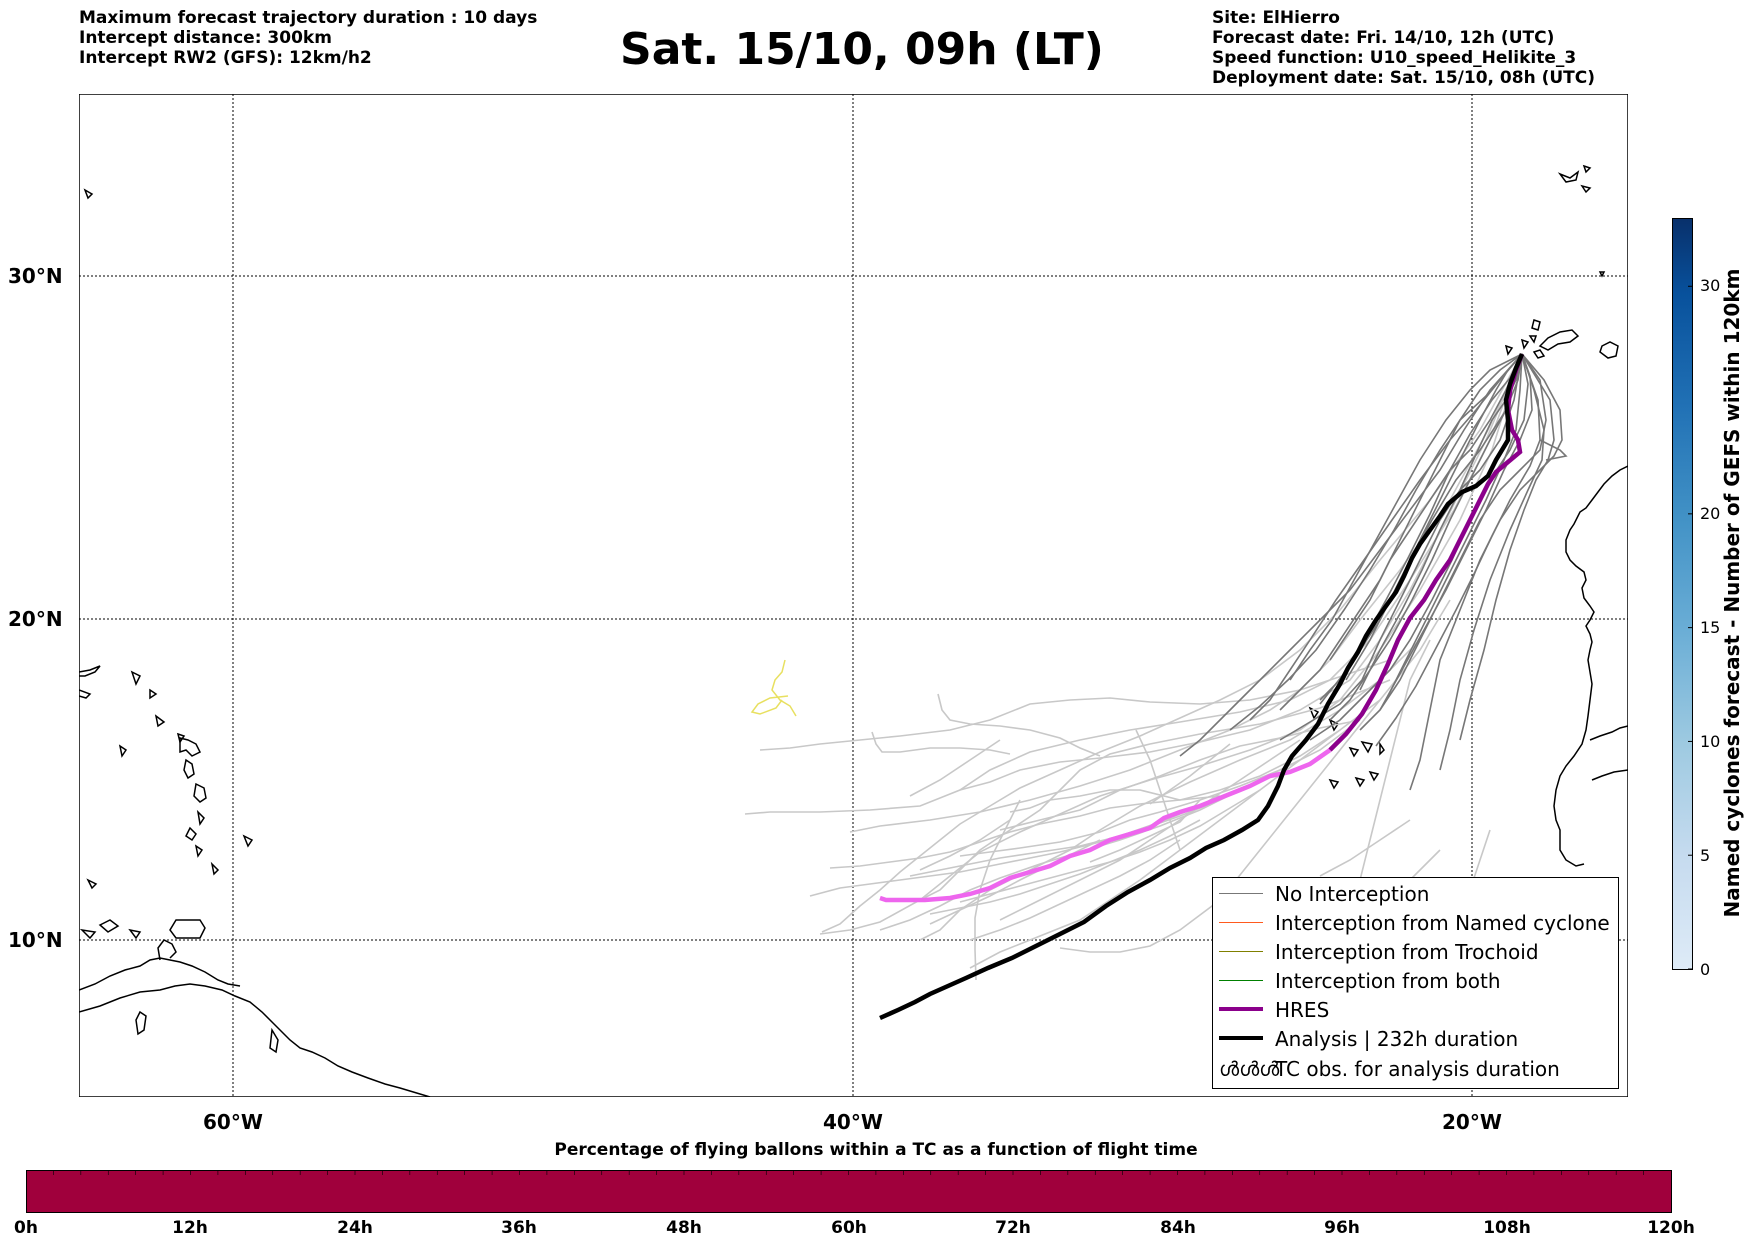 The height and width of the screenshot is (1241, 1752). What do you see at coordinates (233, 1122) in the screenshot?
I see `lon-label-60w: 60°W` at bounding box center [233, 1122].